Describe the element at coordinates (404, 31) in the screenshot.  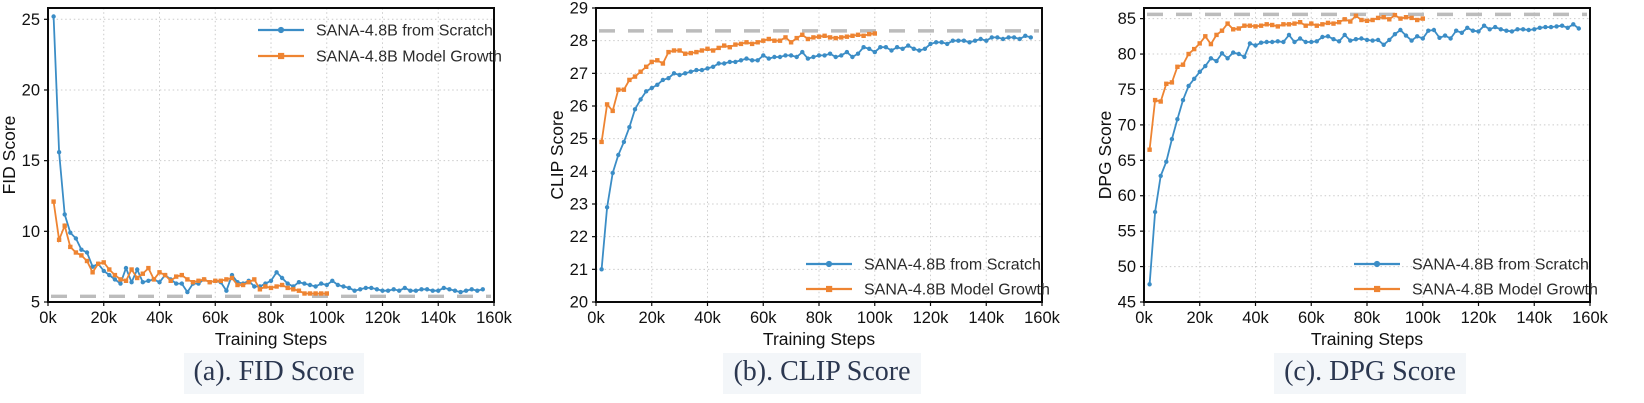
I see `legend-label: SANA-4.8B from Scratch` at that location.